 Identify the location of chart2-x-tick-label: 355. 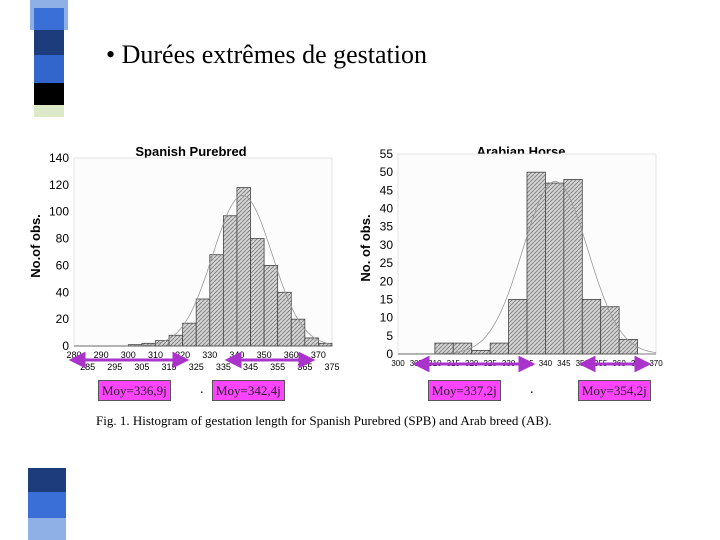
(601, 363).